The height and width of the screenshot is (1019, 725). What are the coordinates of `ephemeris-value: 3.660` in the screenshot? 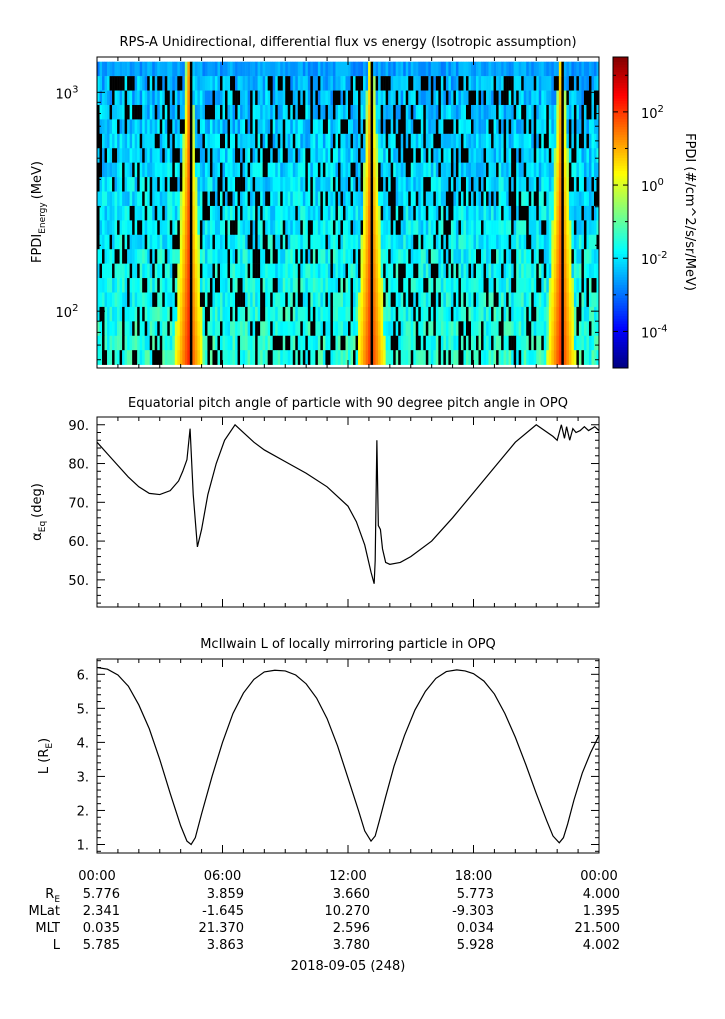 It's located at (351, 894).